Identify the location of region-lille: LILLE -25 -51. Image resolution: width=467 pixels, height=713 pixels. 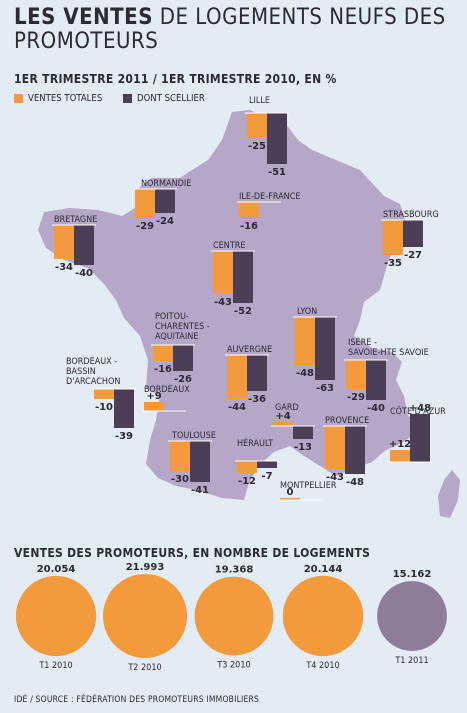
(267, 137).